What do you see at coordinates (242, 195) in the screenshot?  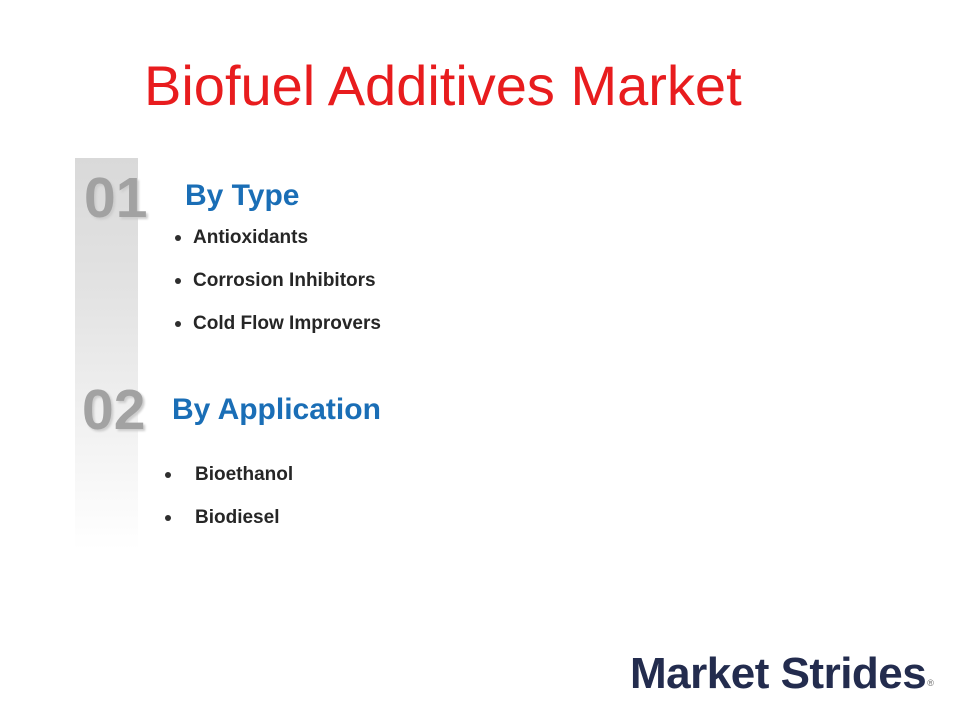 I see `section-heading-by-type: By Type` at bounding box center [242, 195].